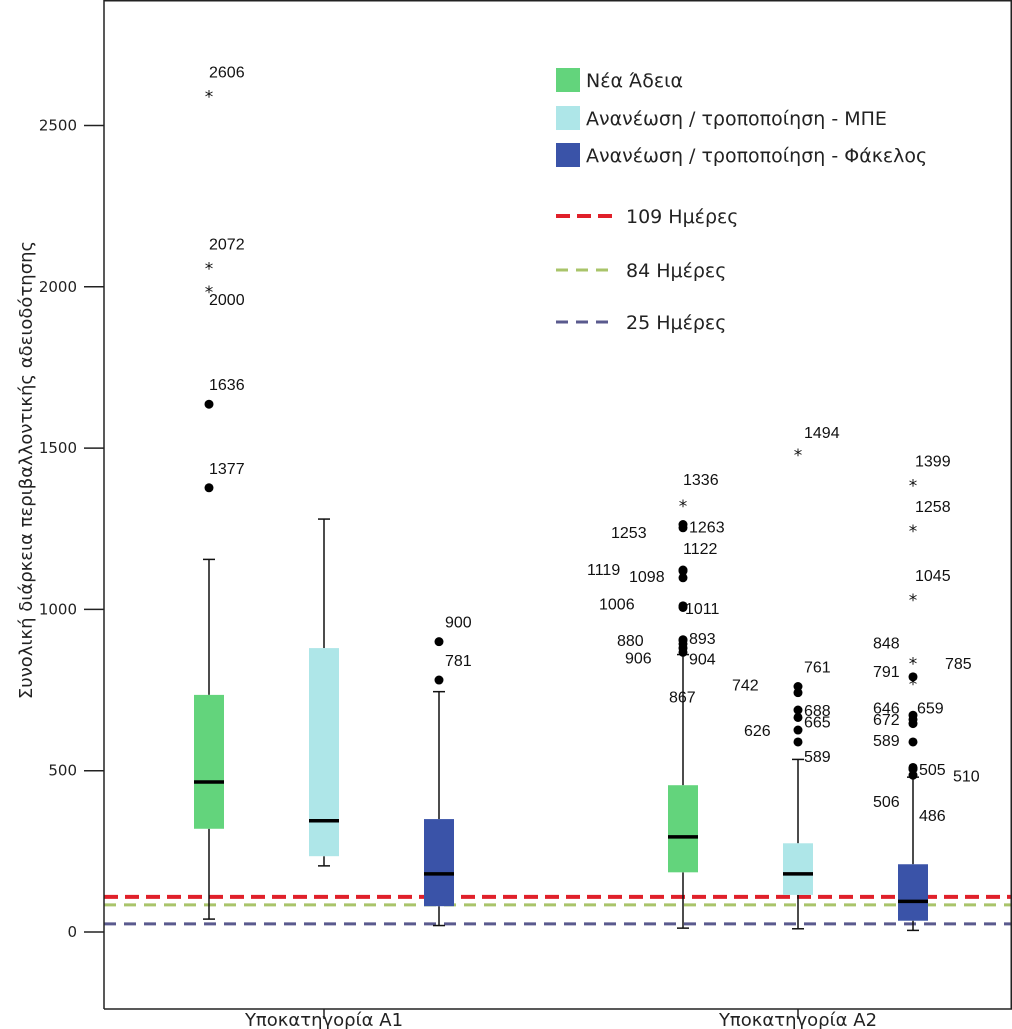  I want to click on outlier-label: 900, so click(458, 623).